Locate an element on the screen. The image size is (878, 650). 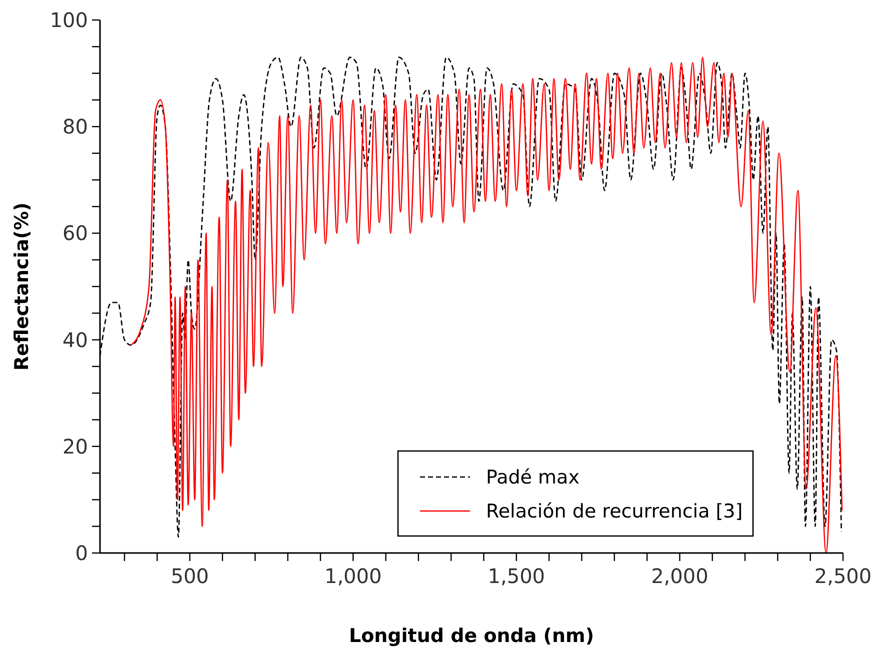
x-axis-title: Longitud de onda (nm) is located at coordinates (471, 636).